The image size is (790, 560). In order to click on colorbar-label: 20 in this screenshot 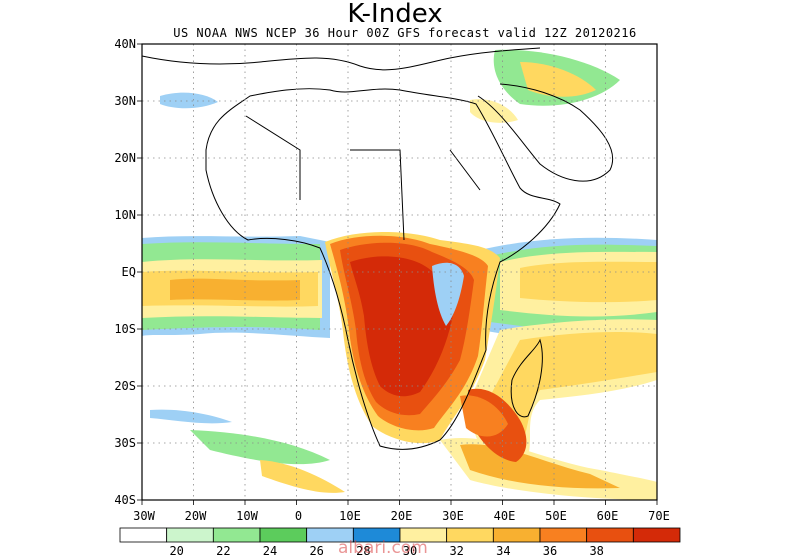, I will do `click(176, 551)`.